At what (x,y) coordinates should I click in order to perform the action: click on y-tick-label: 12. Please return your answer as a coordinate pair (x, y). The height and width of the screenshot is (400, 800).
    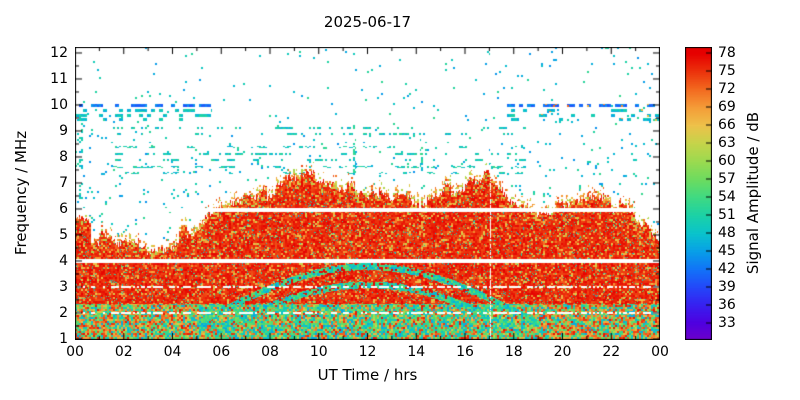
    Looking at the image, I should click on (59, 52).